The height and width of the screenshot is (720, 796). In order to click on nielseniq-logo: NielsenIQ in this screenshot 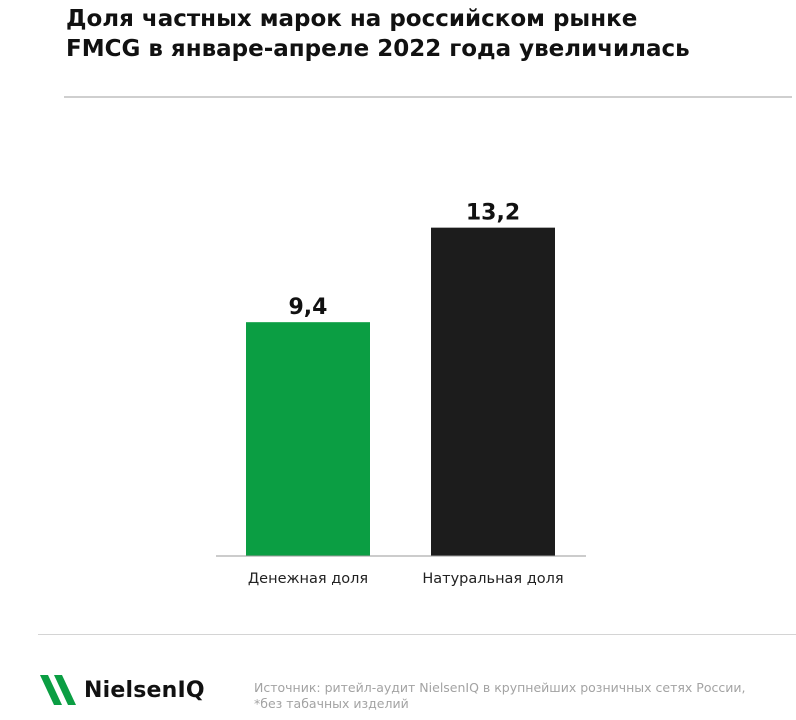, I will do `click(122, 690)`.